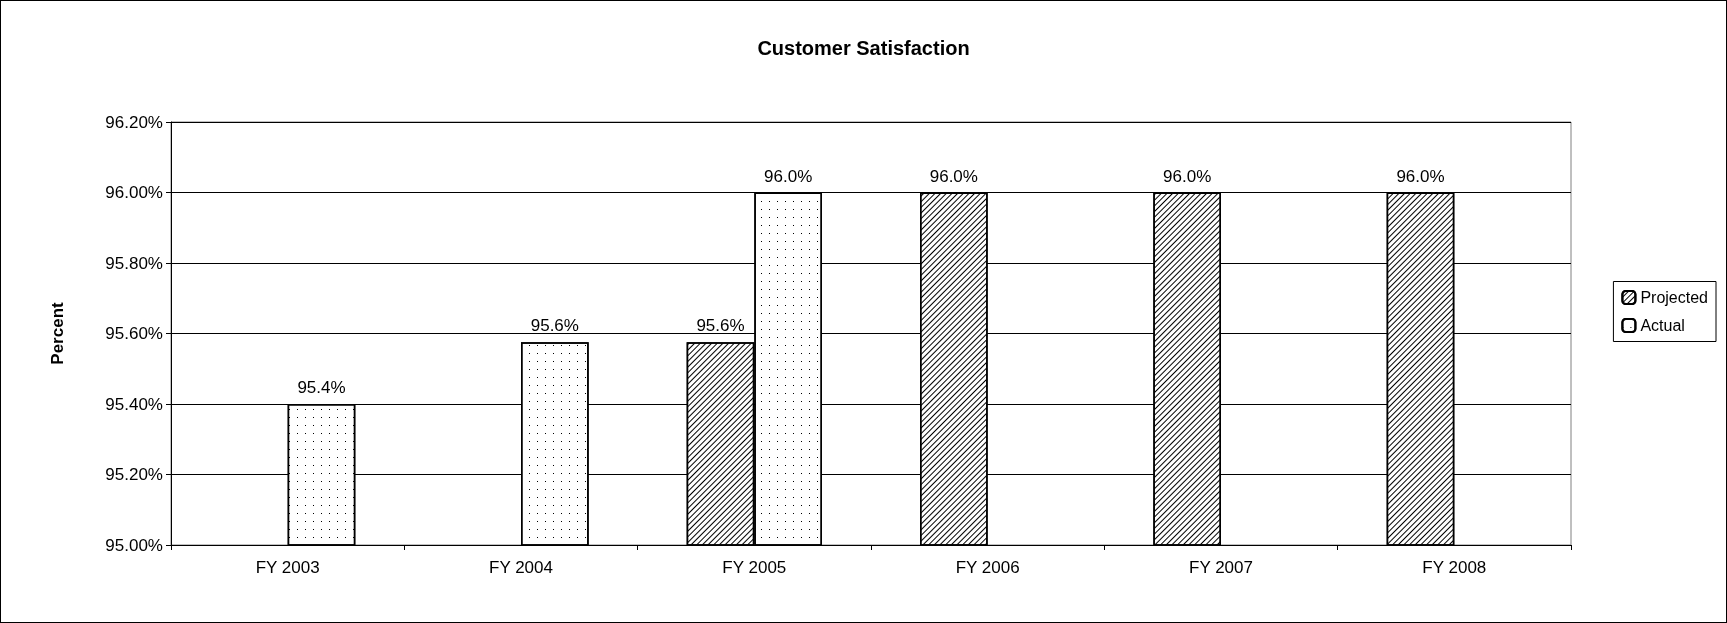 This screenshot has width=1727, height=623. Describe the element at coordinates (134, 545) in the screenshot. I see `y-tick-label: 95.00%` at that location.